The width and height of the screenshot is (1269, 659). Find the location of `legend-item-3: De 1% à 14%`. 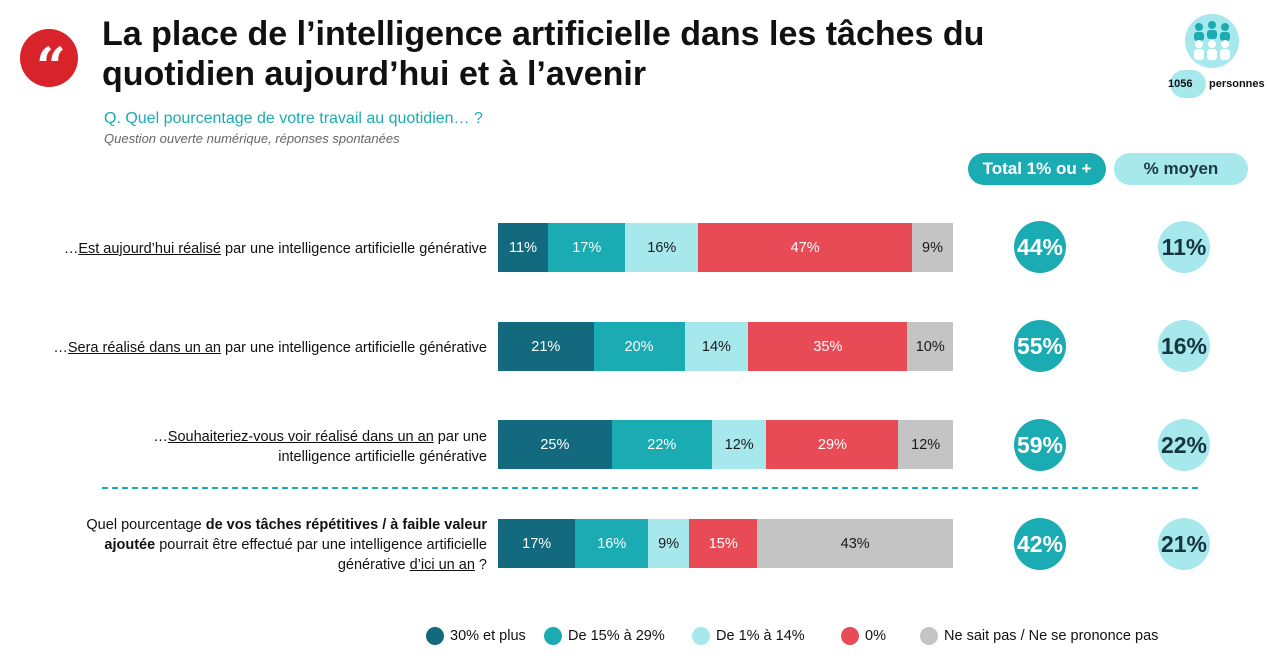

legend-item-3: De 1% à 14% is located at coordinates (748, 636).